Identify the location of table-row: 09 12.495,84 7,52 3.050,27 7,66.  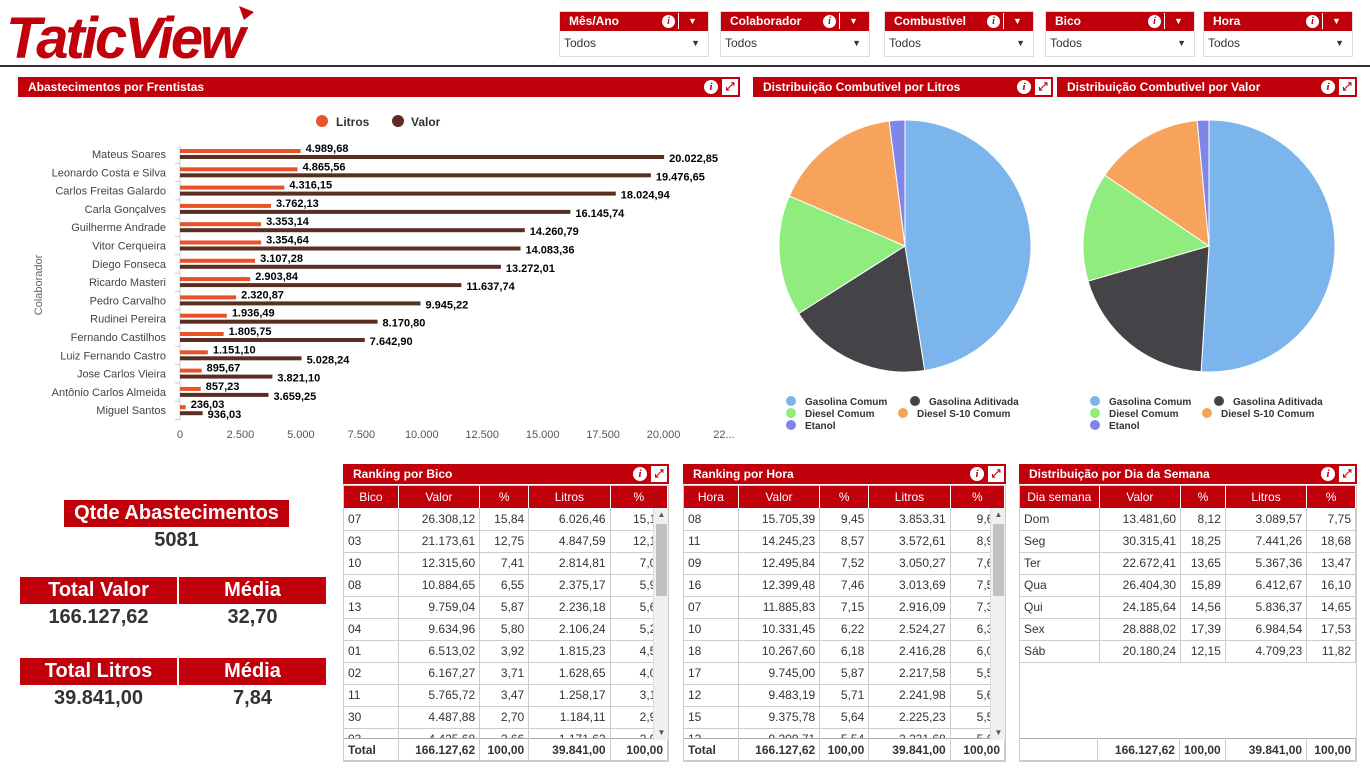
(844, 563).